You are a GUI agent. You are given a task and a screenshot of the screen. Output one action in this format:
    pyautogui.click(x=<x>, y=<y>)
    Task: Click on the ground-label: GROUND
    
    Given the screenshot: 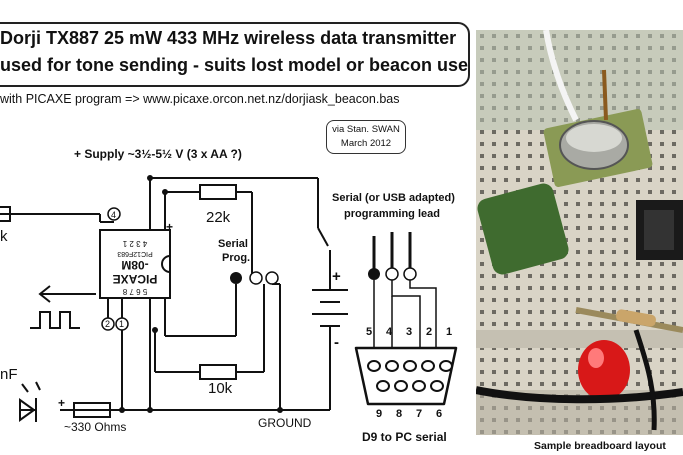 What is the action you would take?
    pyautogui.click(x=285, y=423)
    